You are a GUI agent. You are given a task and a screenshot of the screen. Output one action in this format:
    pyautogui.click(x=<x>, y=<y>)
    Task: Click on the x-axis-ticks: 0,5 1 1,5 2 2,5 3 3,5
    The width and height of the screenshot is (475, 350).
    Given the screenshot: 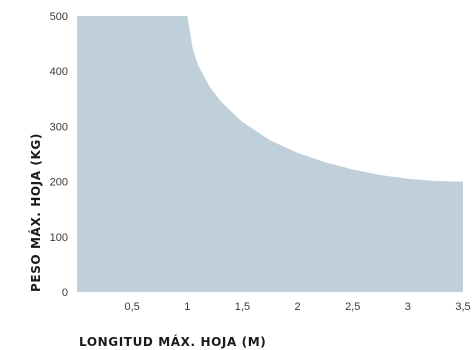 What is the action you would take?
    pyautogui.click(x=297, y=307)
    